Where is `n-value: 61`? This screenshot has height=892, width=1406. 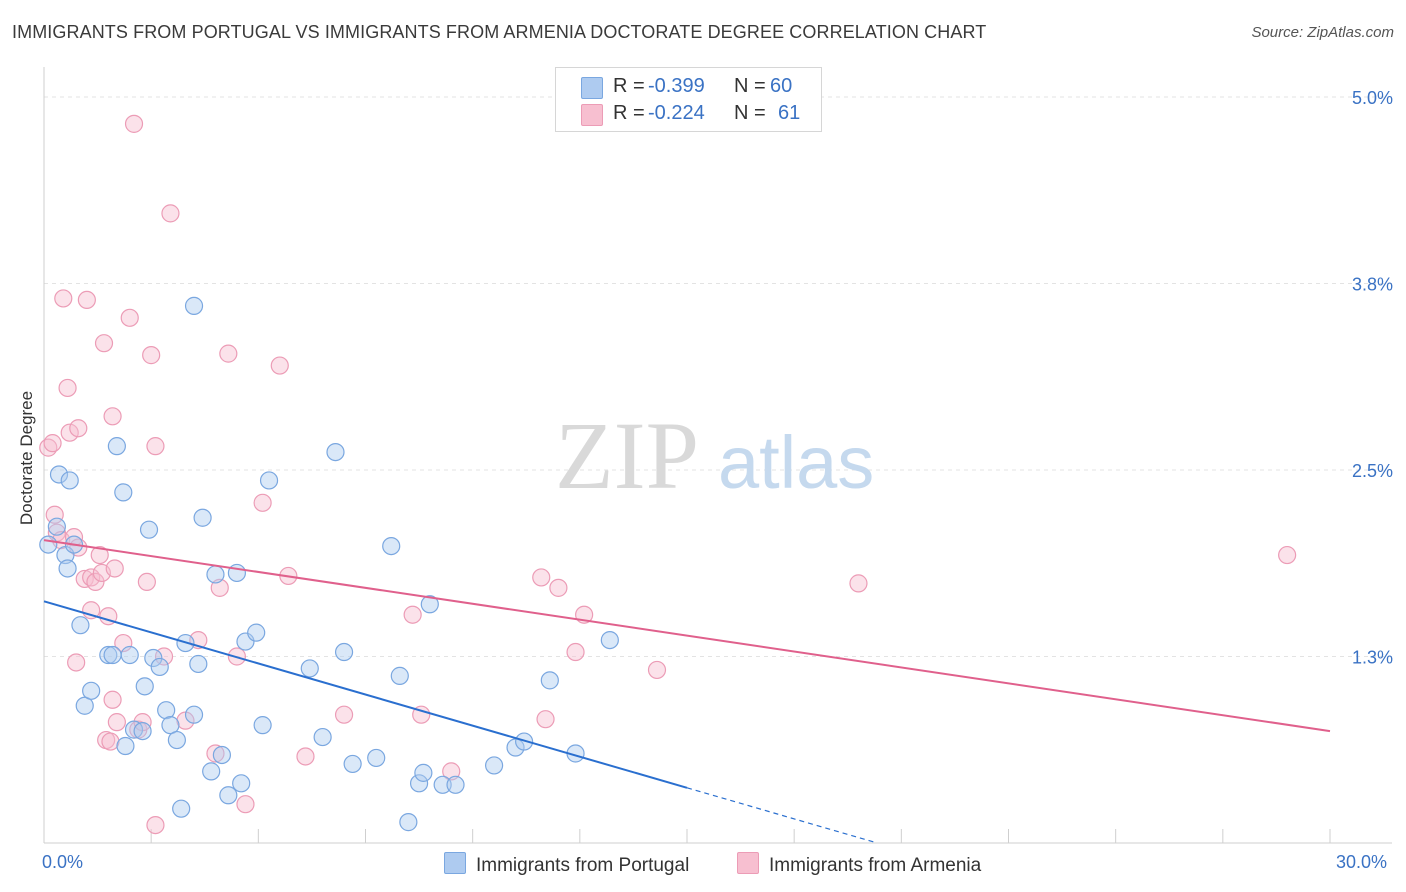 n-value: 61 is located at coordinates (789, 113).